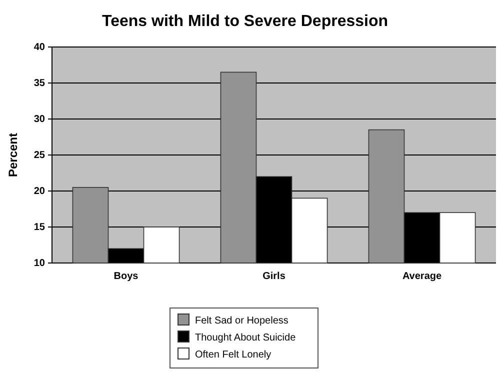  I want to click on y-tick-label: 25, so click(40, 156).